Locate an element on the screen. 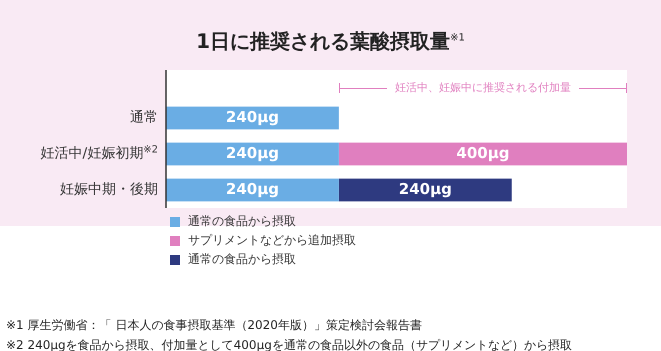  text: ※1 厚生労働省：「 日本人の食事摂取基準（2020年版）」策定検討会報告書 is located at coordinates (214, 325).